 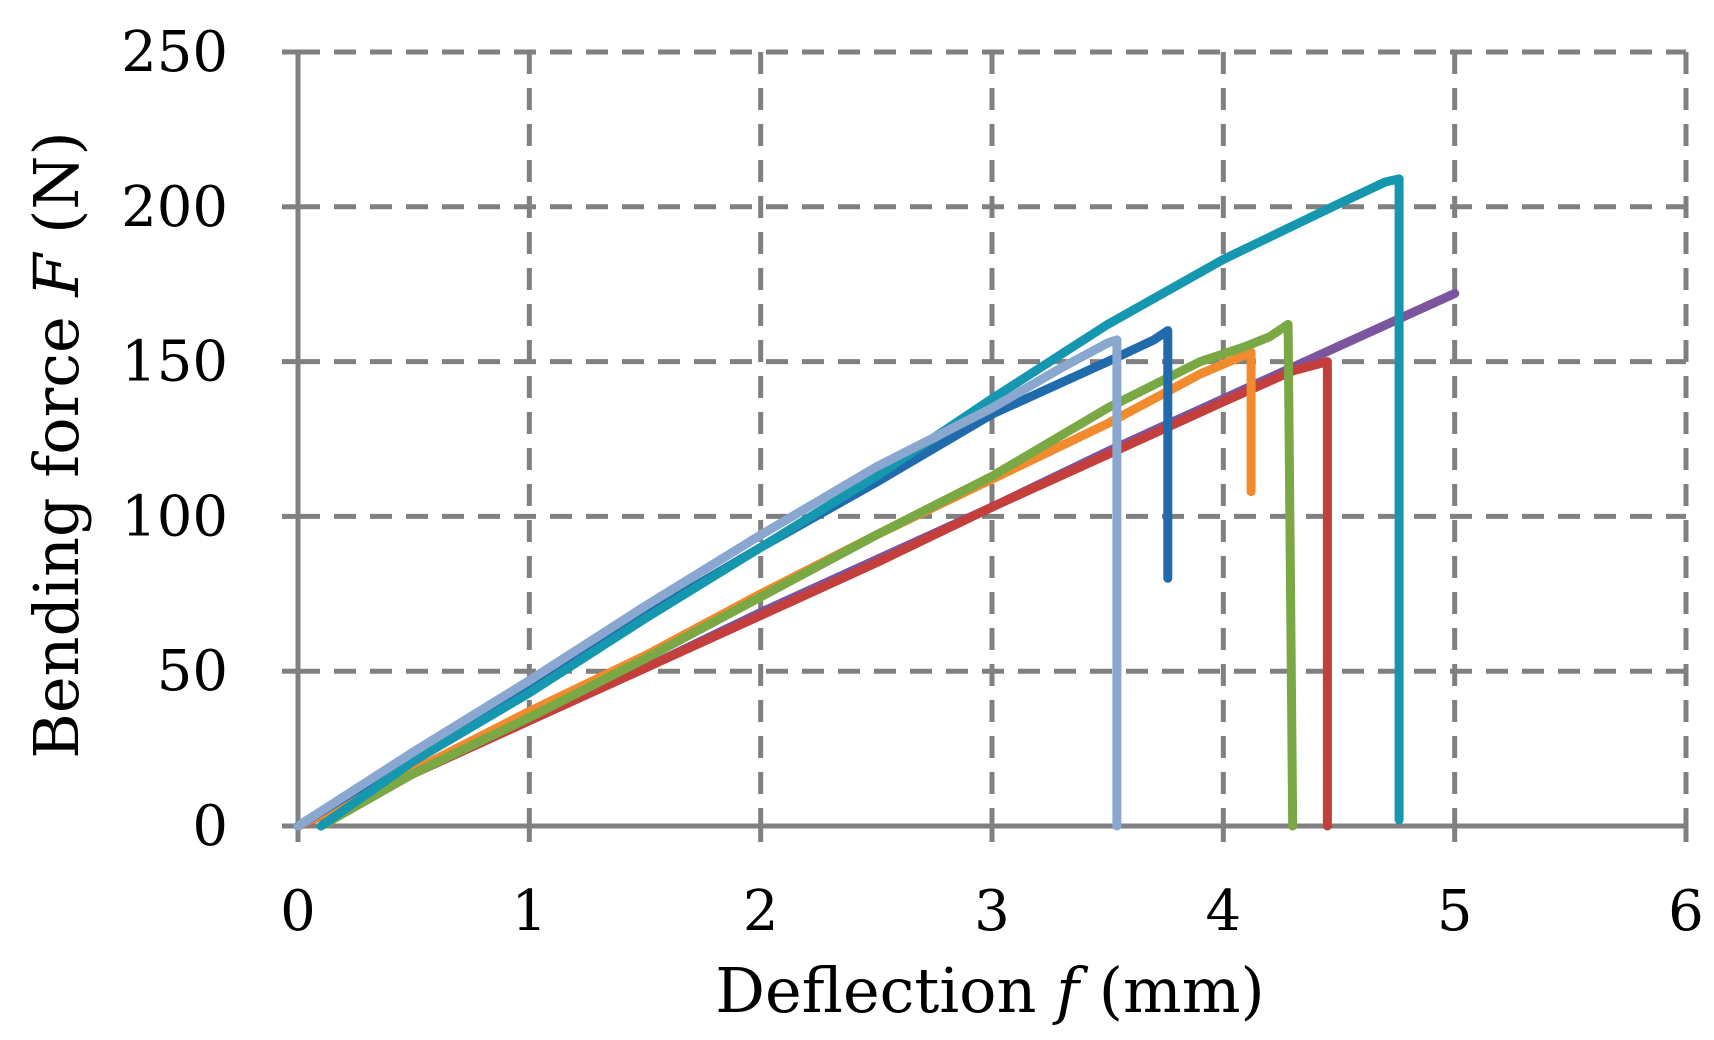 What do you see at coordinates (174, 52) in the screenshot?
I see `y-tick-label-5: 250` at bounding box center [174, 52].